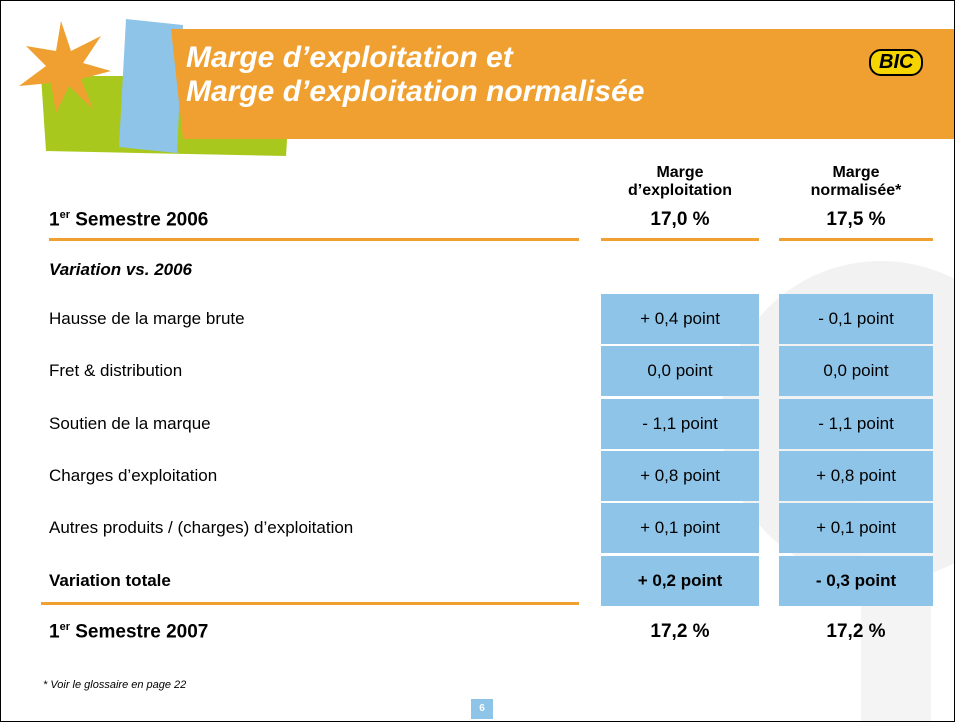 The width and height of the screenshot is (955, 722). Describe the element at coordinates (110, 580) in the screenshot. I see `row-label: Variation totale` at that location.